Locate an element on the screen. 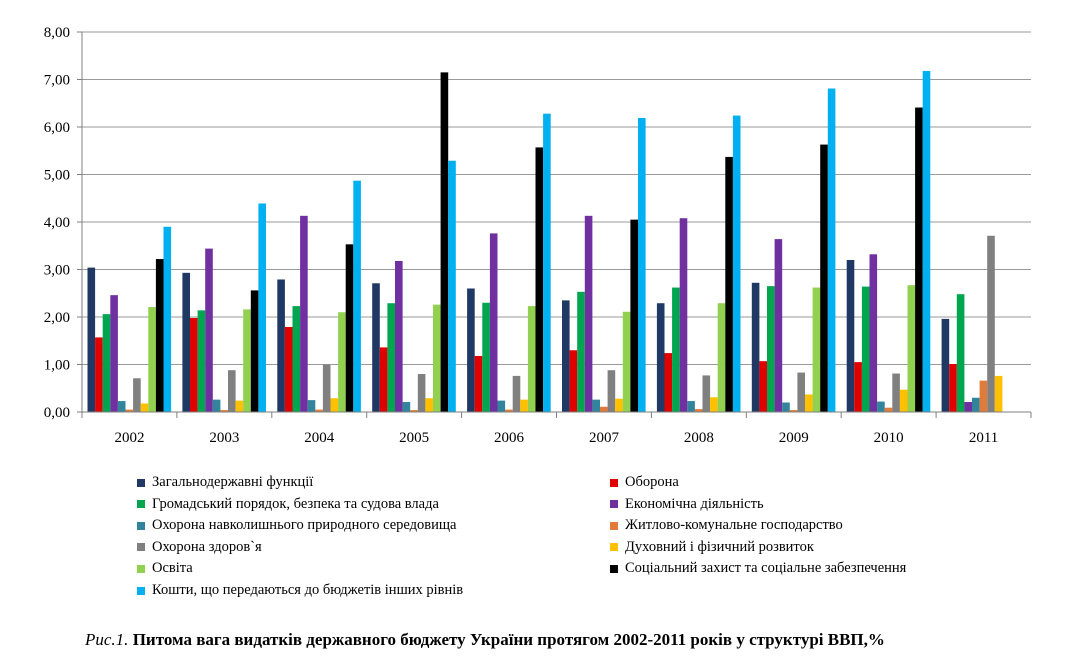 This screenshot has height=669, width=1071. x-axis: 2002 2003 2004 2005 2006 2007 2008 2009 2010 2011 is located at coordinates (556, 428).